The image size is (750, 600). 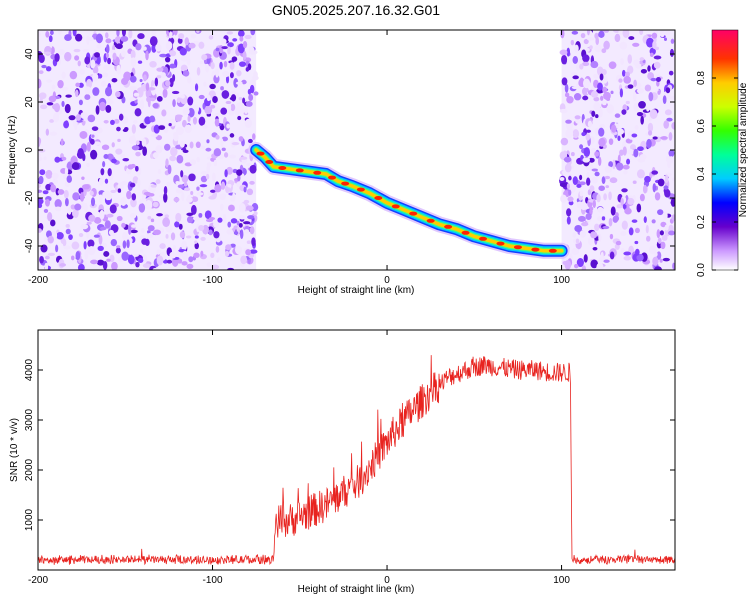 I want to click on colorbar-tick-label: 0.4, so click(x=701, y=174).